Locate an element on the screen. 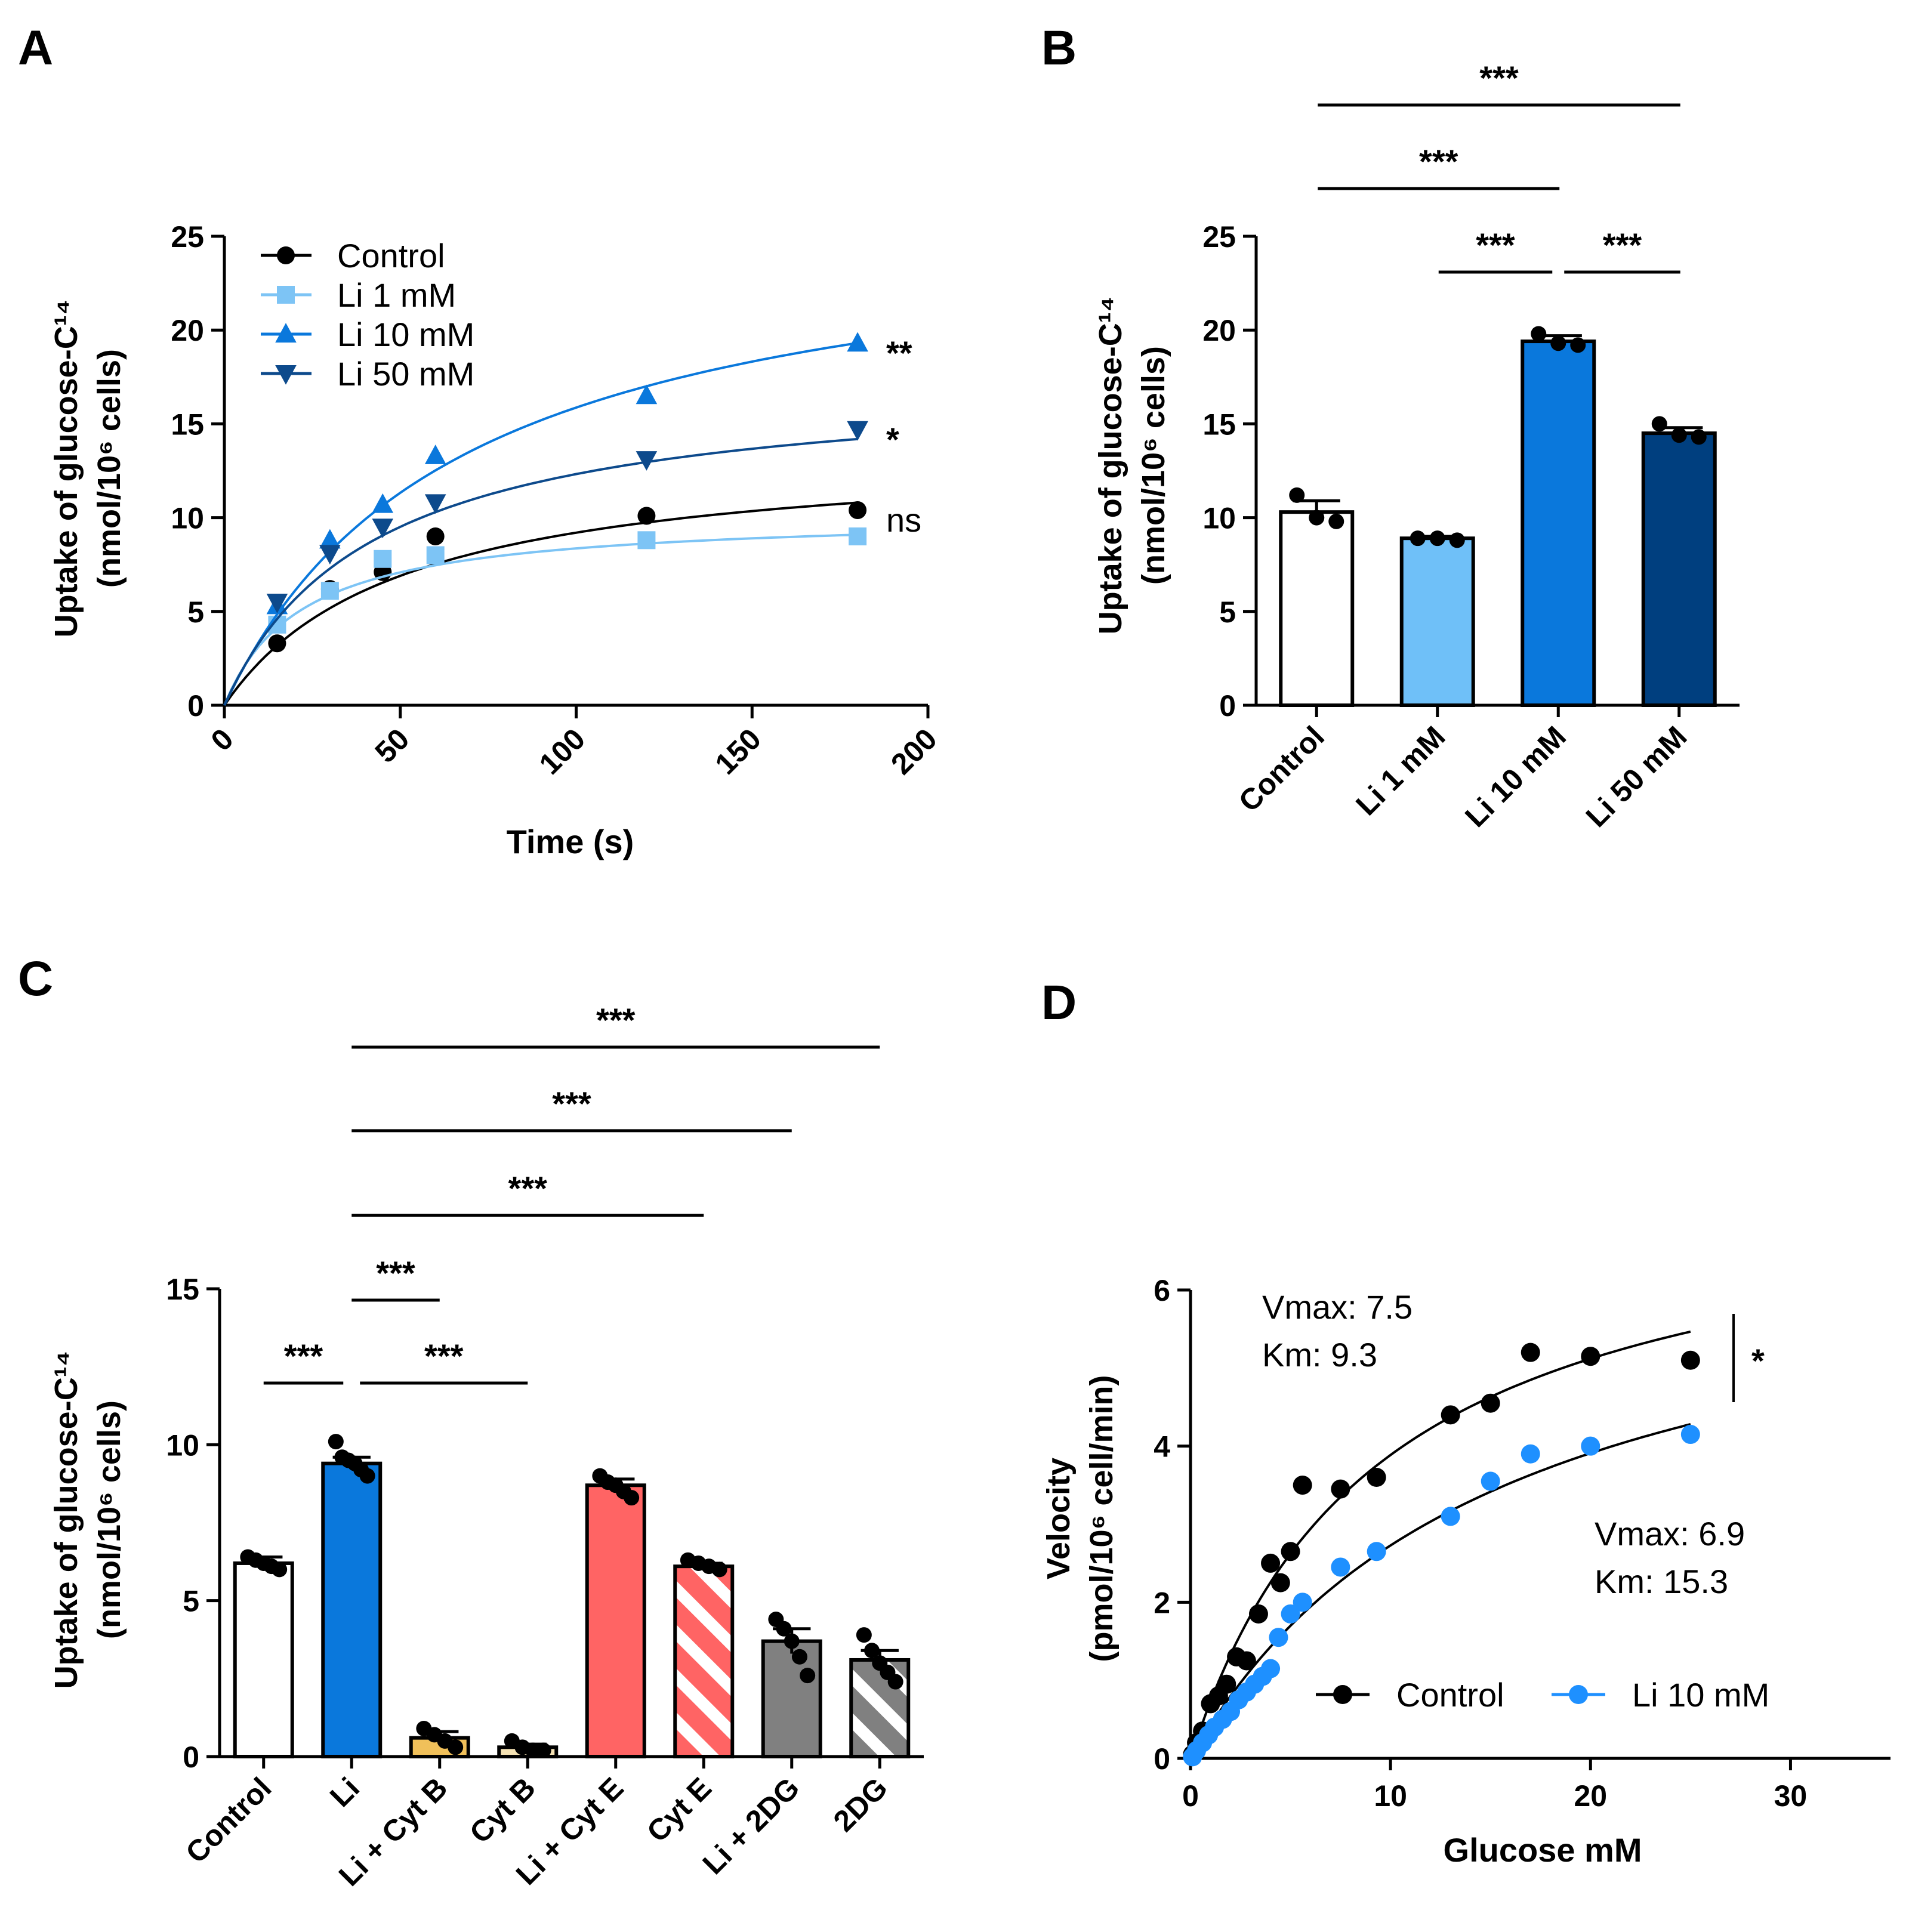 This screenshot has height=1932, width=1909. control-vmax-annotation: Vmax: 7.5 is located at coordinates (1337, 1307).